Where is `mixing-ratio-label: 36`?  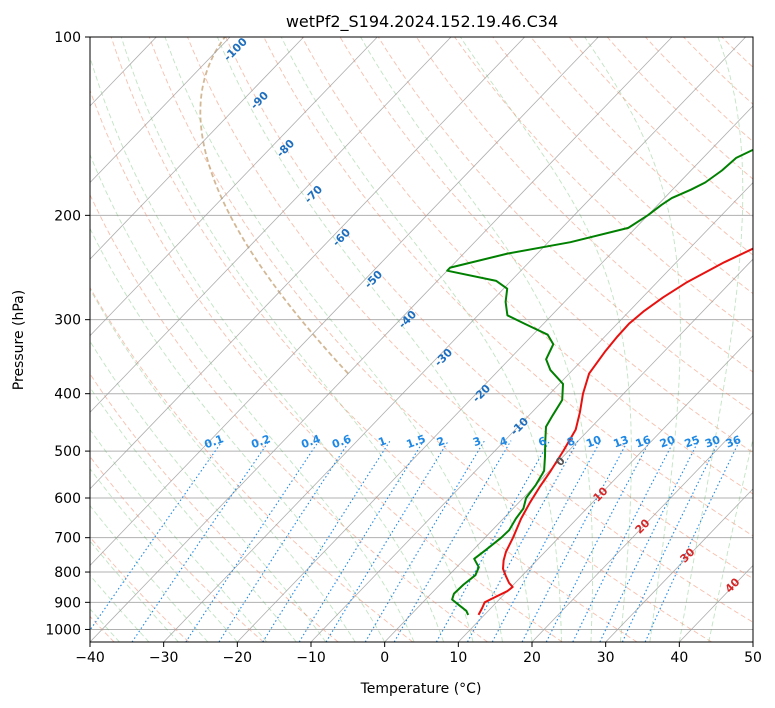 mixing-ratio-label: 36 is located at coordinates (733, 442).